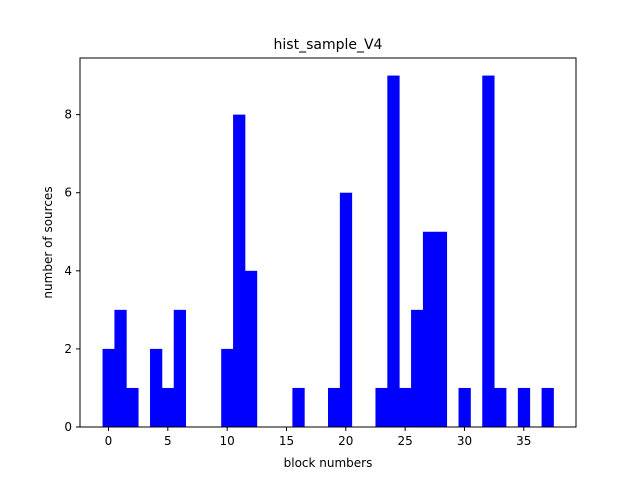  Describe the element at coordinates (328, 463) in the screenshot. I see `x-axis-label: block numbers` at that location.